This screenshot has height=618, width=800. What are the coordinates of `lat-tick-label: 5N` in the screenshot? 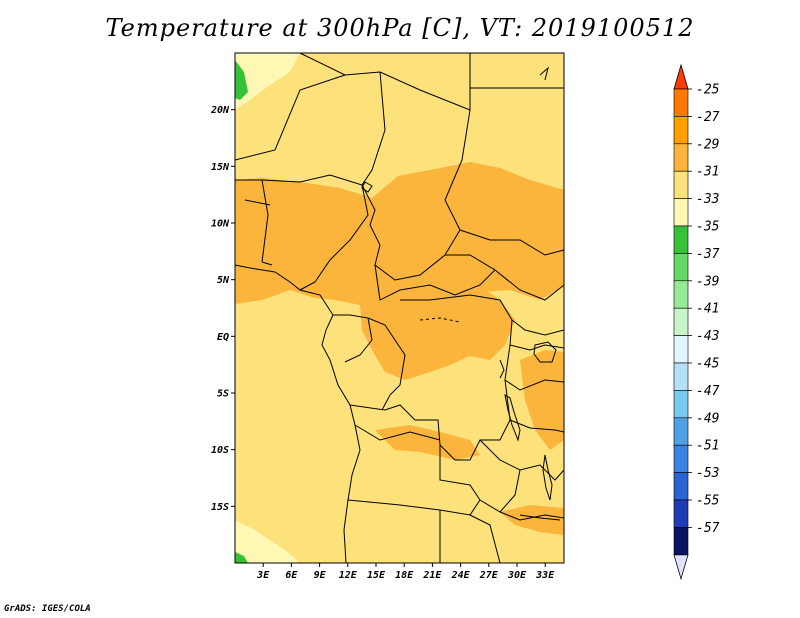 It's located at (223, 280).